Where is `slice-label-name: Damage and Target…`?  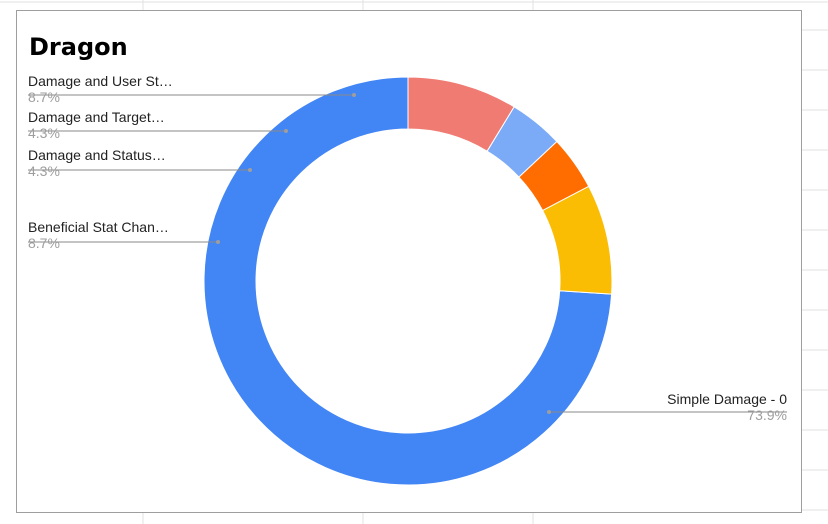 slice-label-name: Damage and Target… is located at coordinates (96, 117).